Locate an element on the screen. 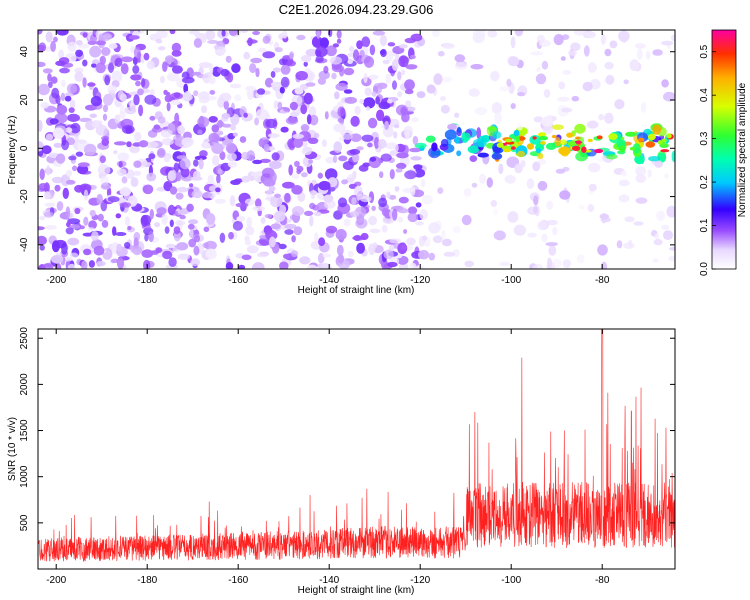 This screenshot has height=600, width=750. snr-xtick-label: -120 is located at coordinates (420, 580).